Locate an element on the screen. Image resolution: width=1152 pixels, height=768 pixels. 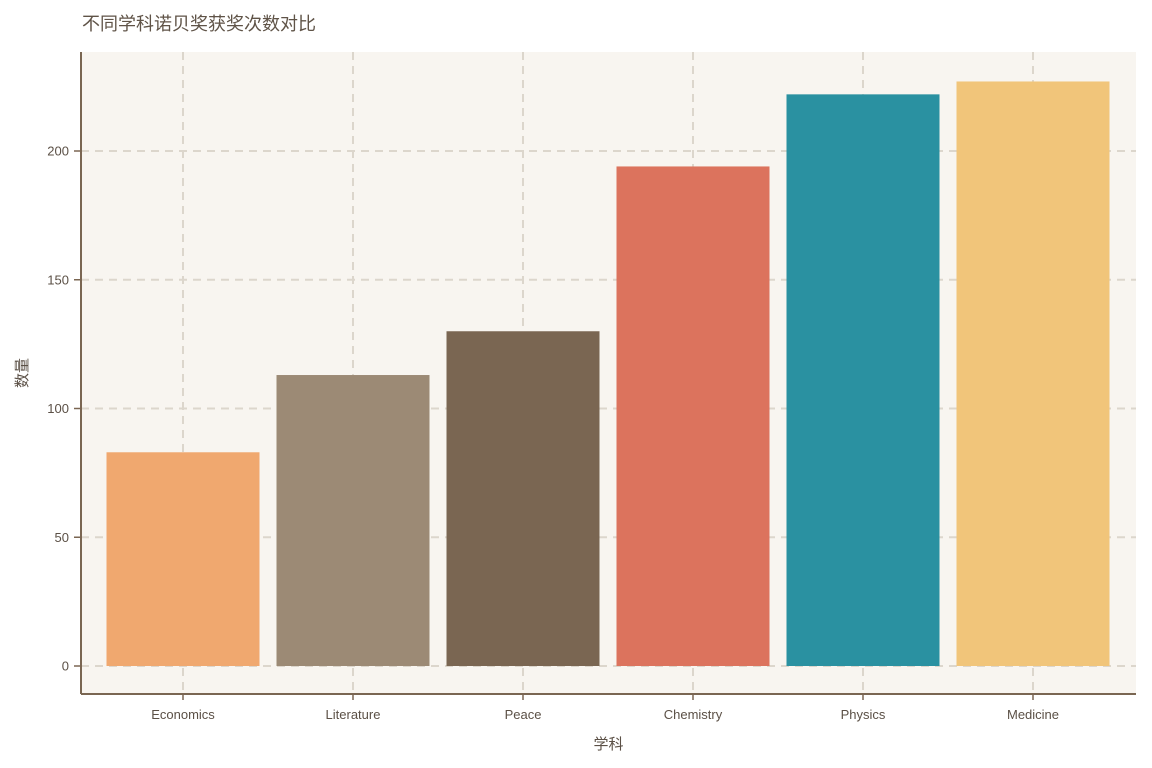
bar-literature is located at coordinates (353, 520).